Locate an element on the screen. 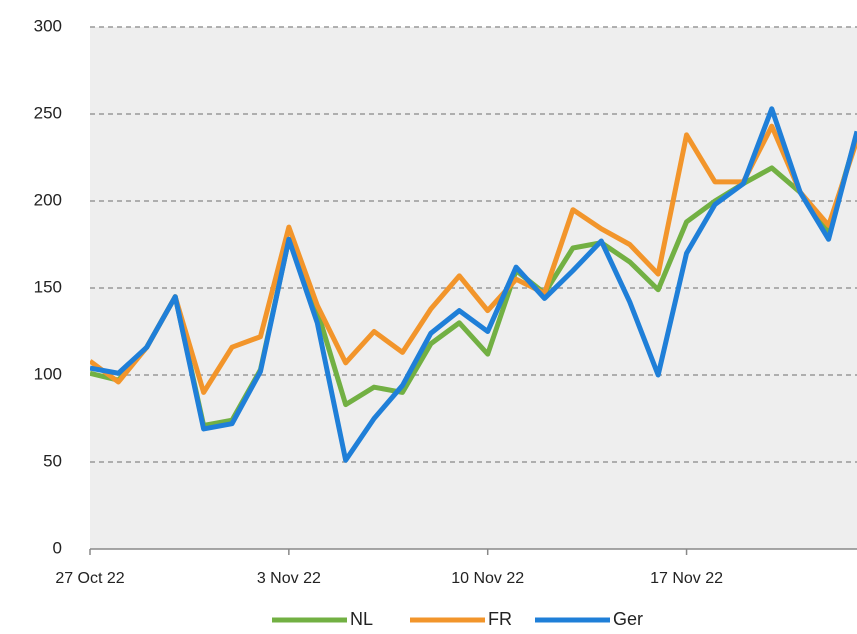  y-tick-label: 150 is located at coordinates (48, 286).